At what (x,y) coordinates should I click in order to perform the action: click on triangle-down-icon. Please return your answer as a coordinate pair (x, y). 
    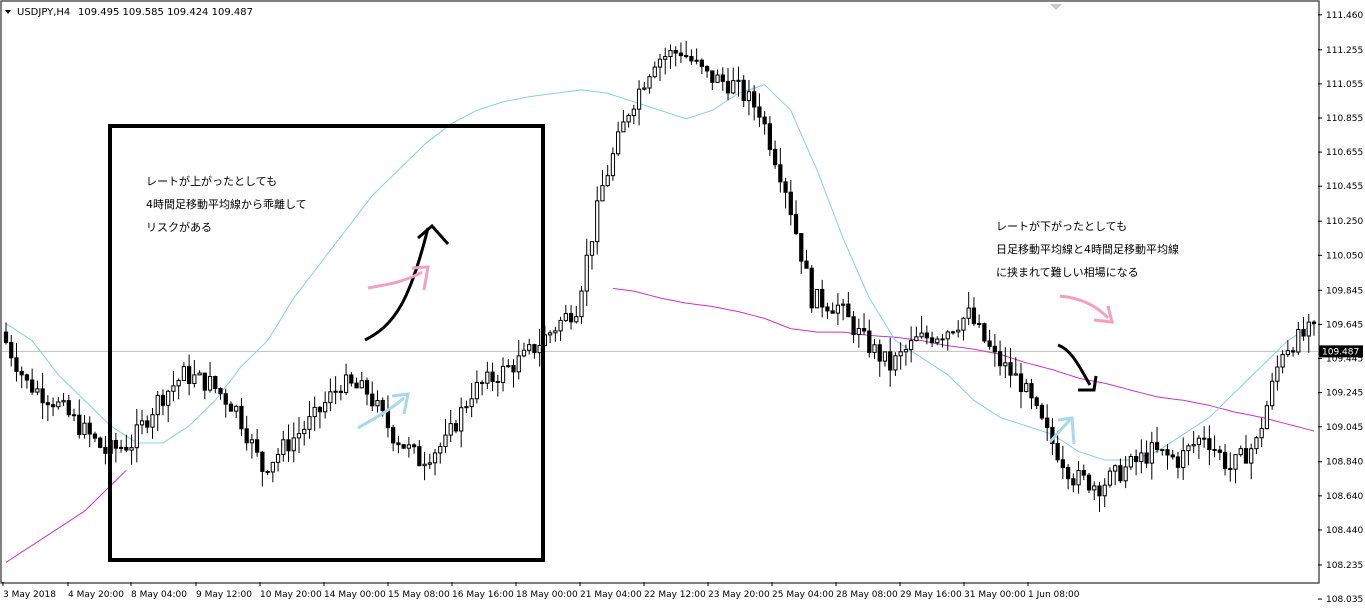
    Looking at the image, I should click on (8, 12).